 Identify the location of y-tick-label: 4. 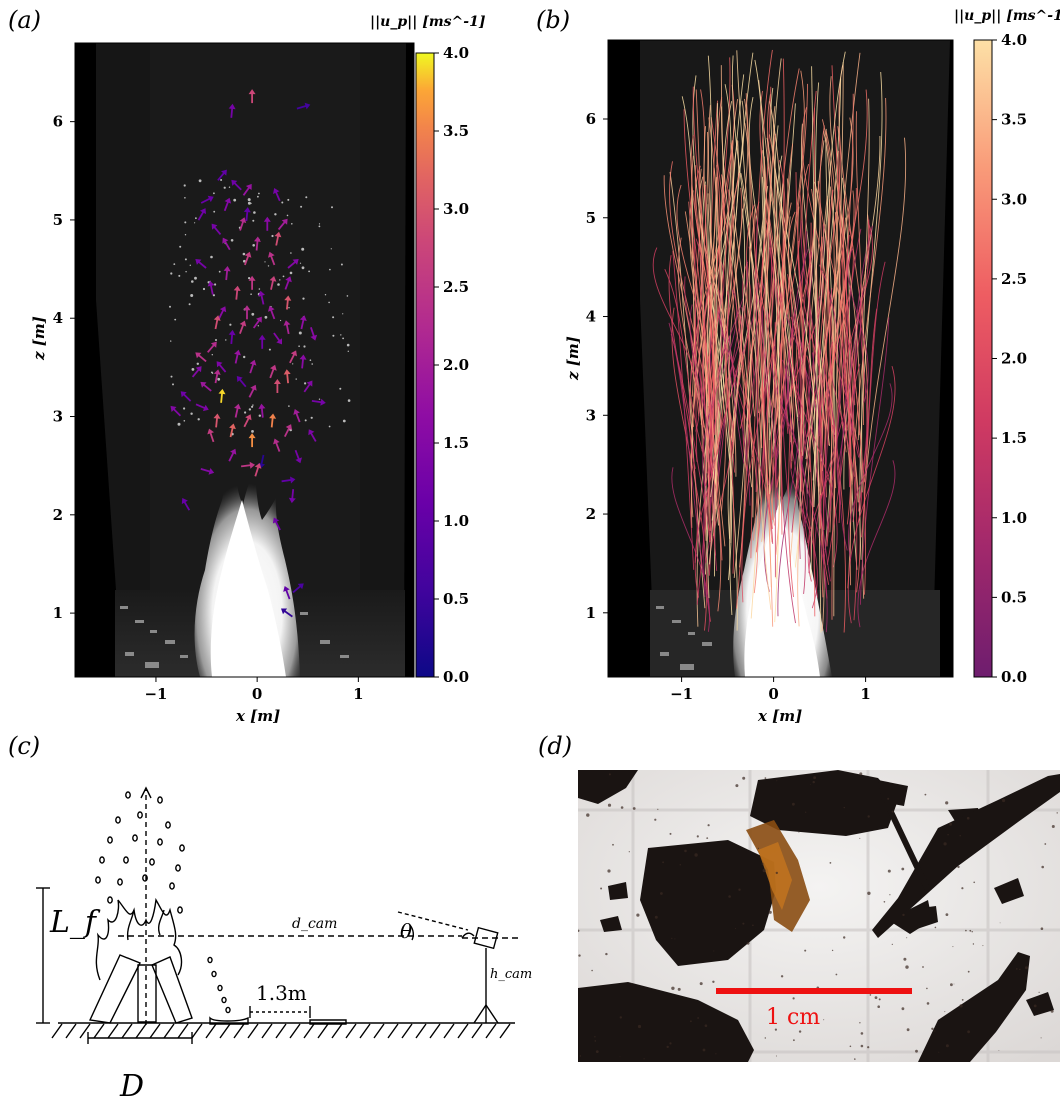
(591, 317).